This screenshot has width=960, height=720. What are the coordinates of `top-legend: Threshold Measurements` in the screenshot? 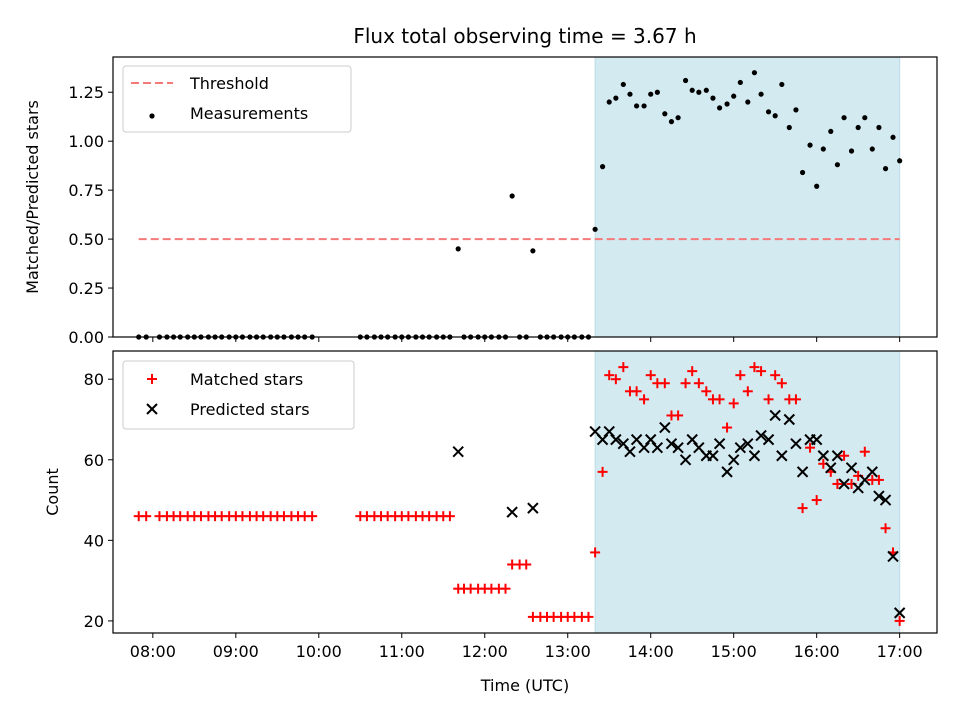 It's located at (237, 99).